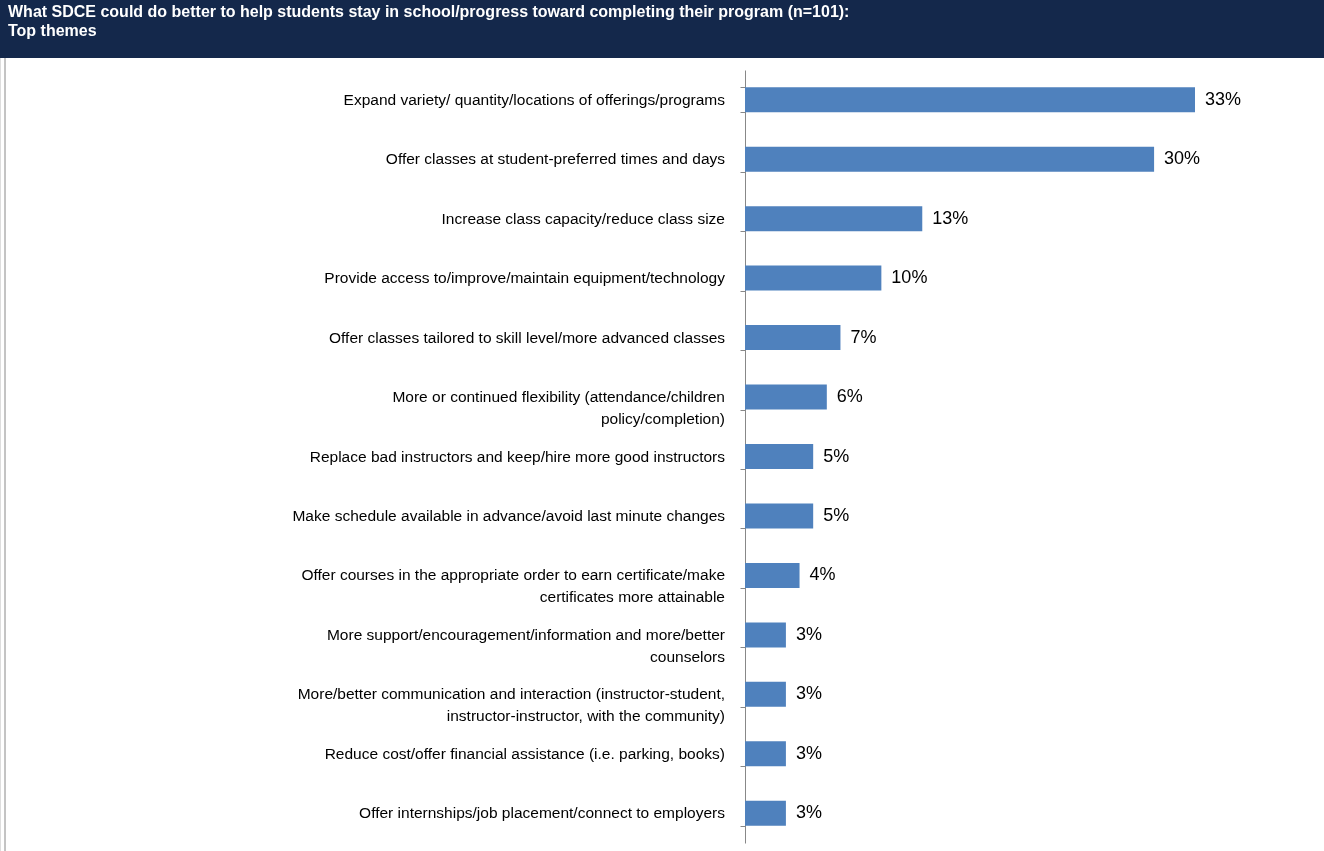 This screenshot has width=1324, height=851. What do you see at coordinates (583, 218) in the screenshot?
I see `y-tick-label: Increase class capacity/reduce class size` at bounding box center [583, 218].